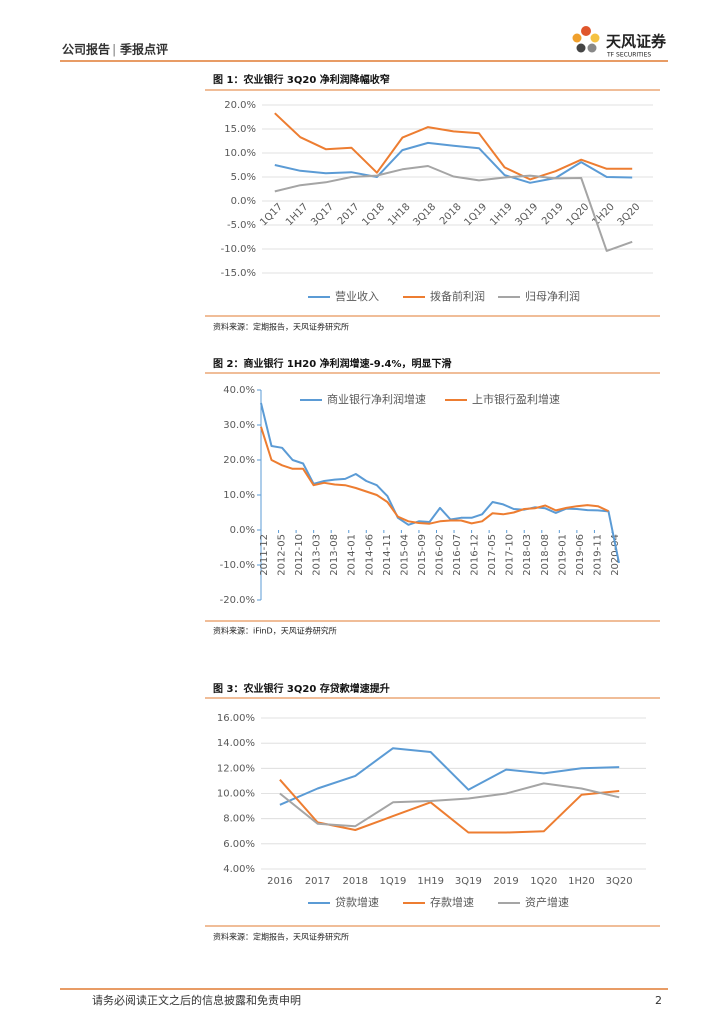 The image size is (724, 1024). Describe the element at coordinates (317, 555) in the screenshot. I see `x-tick-label: 2013-03` at that location.